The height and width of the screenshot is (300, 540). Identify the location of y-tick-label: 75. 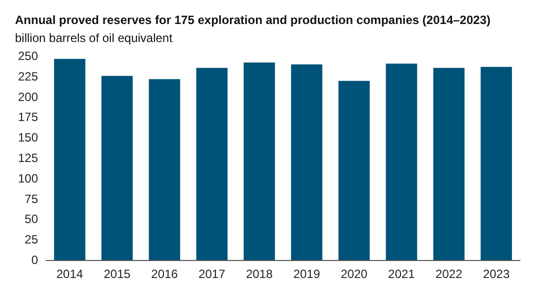
(31, 199).